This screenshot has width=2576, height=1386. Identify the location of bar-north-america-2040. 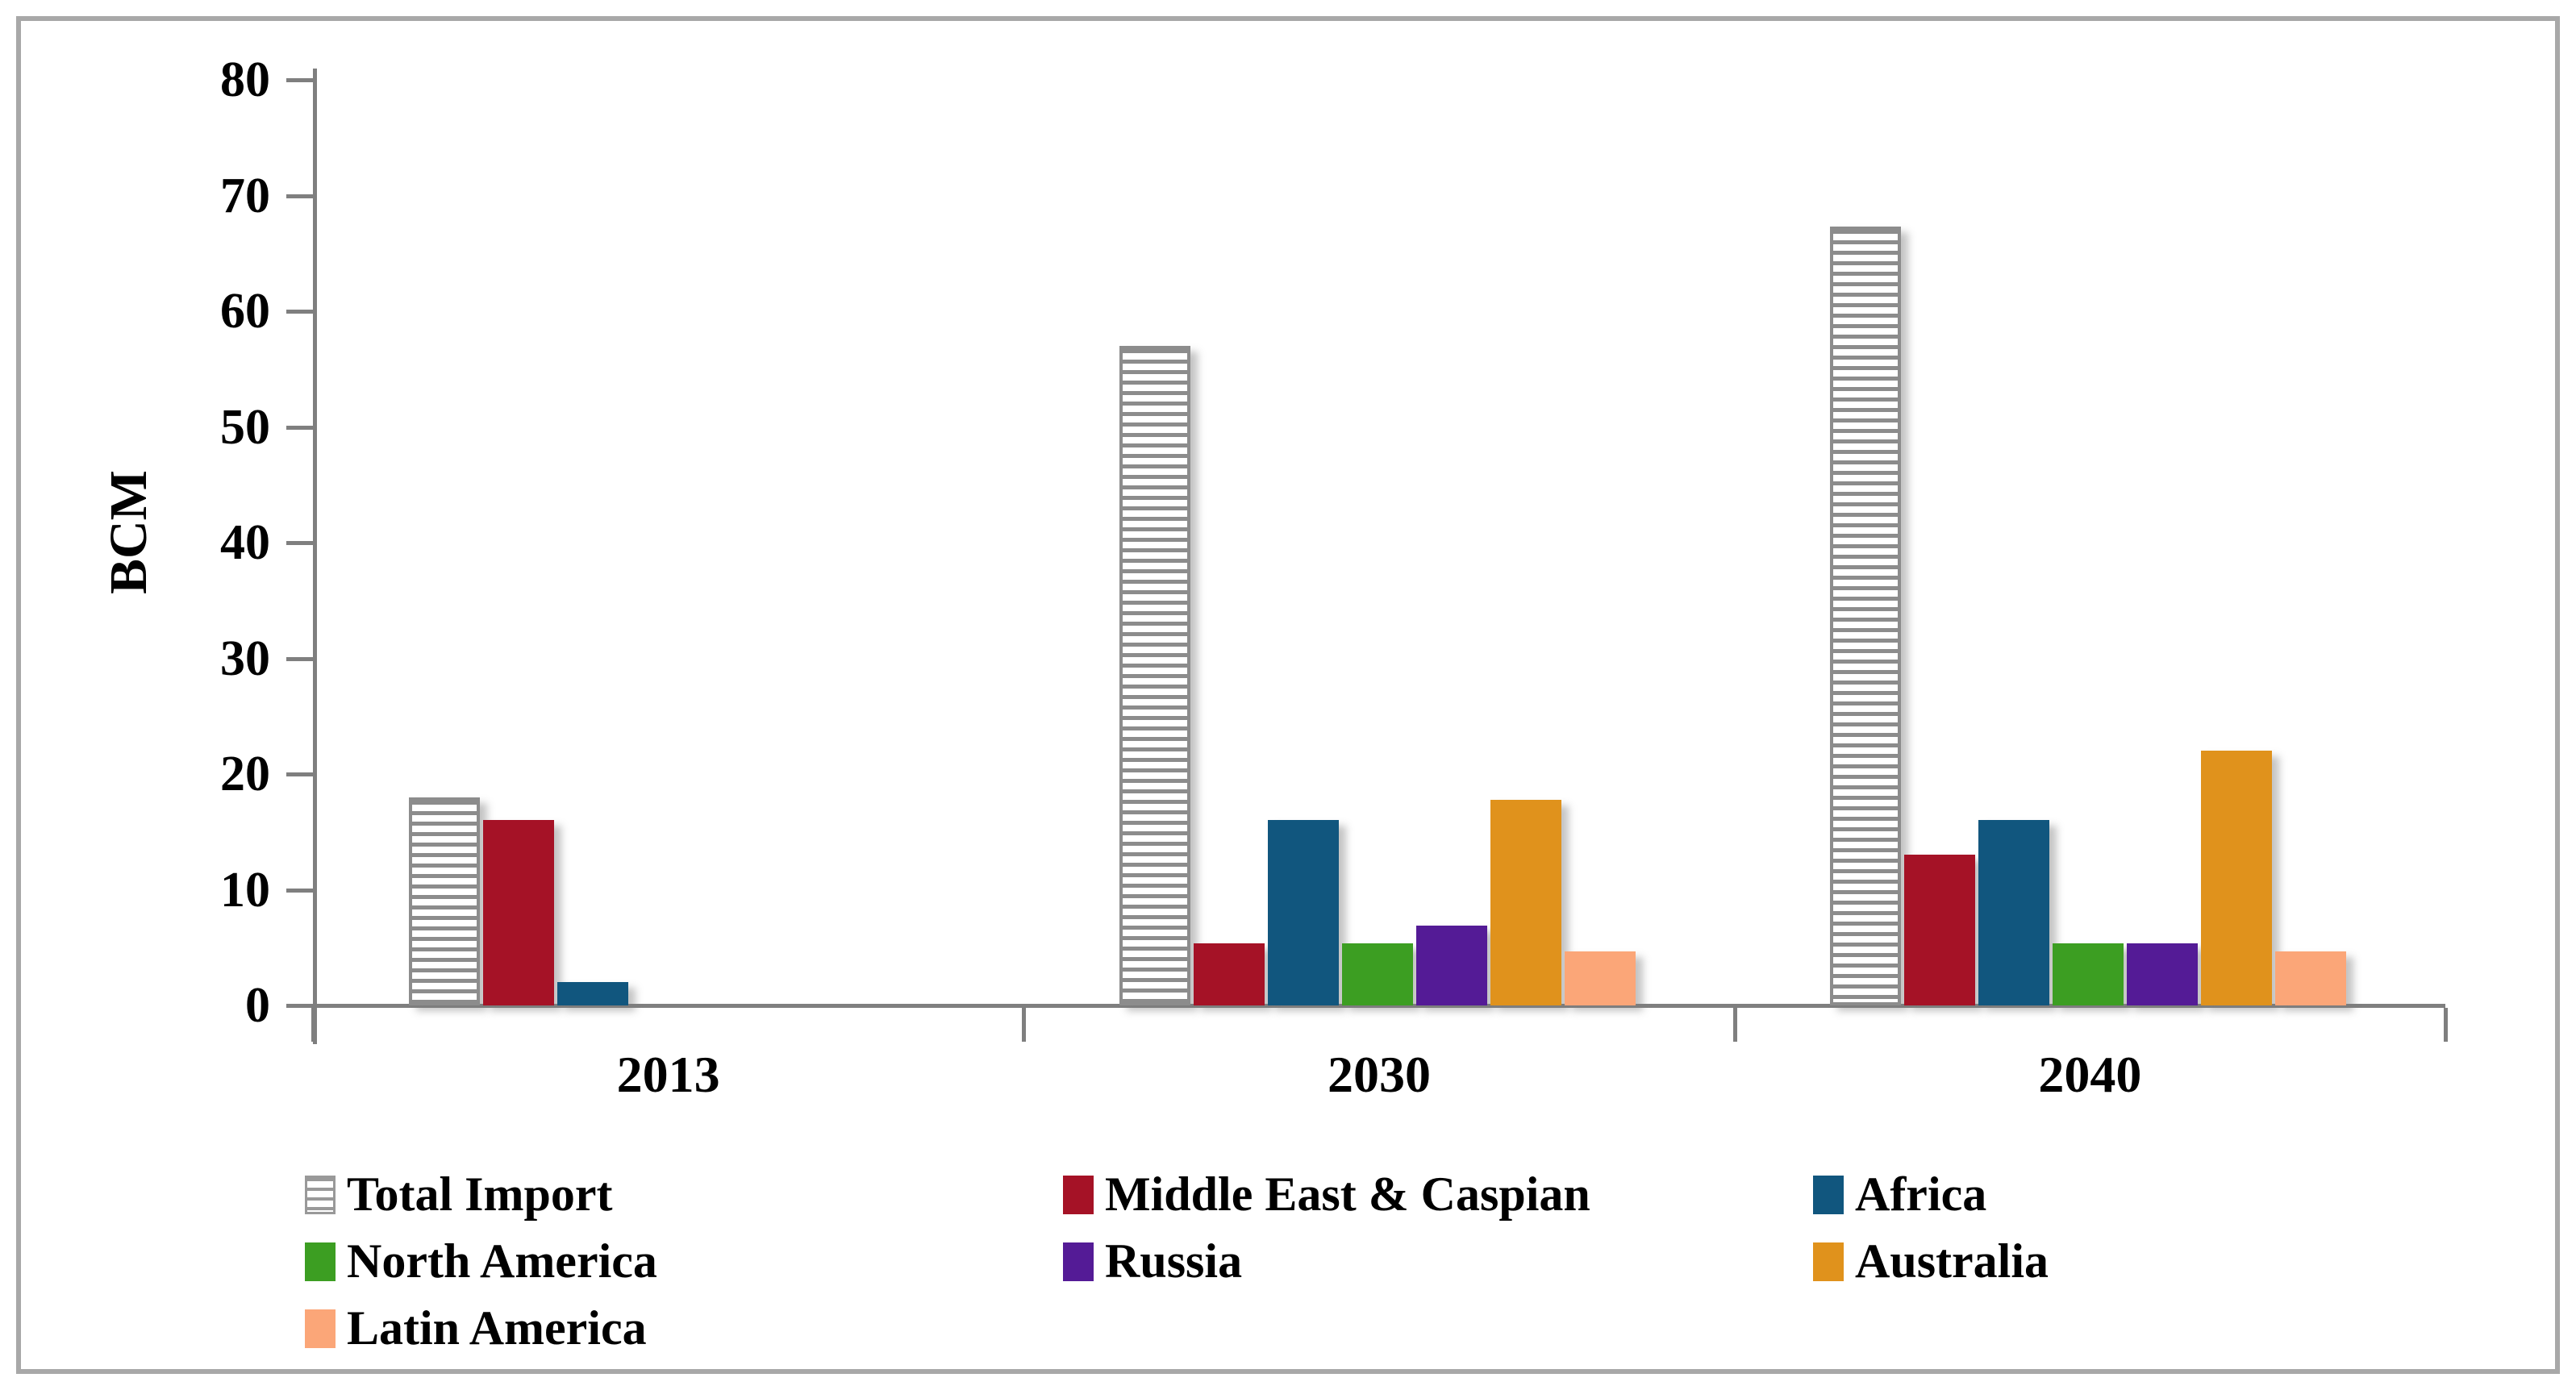
(2088, 974).